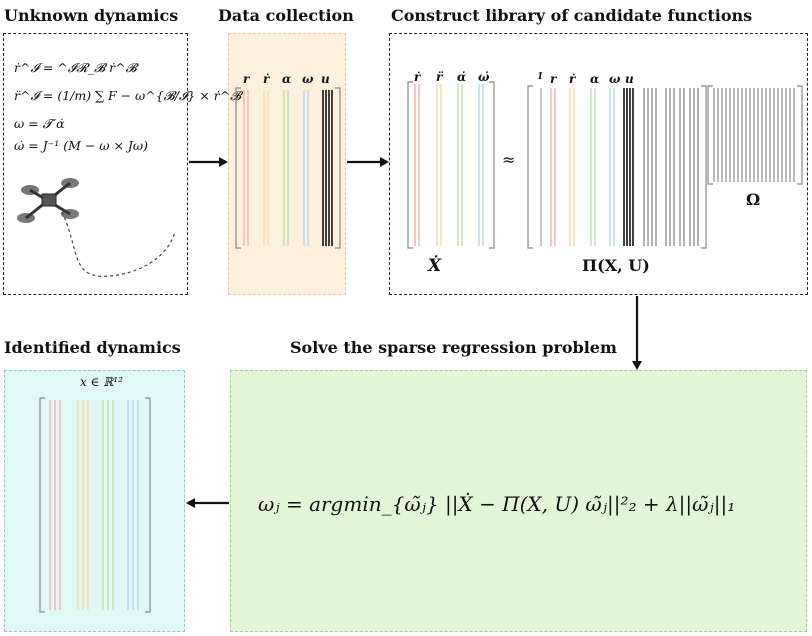  I want to click on arrow-to-data, so click(208, 162).